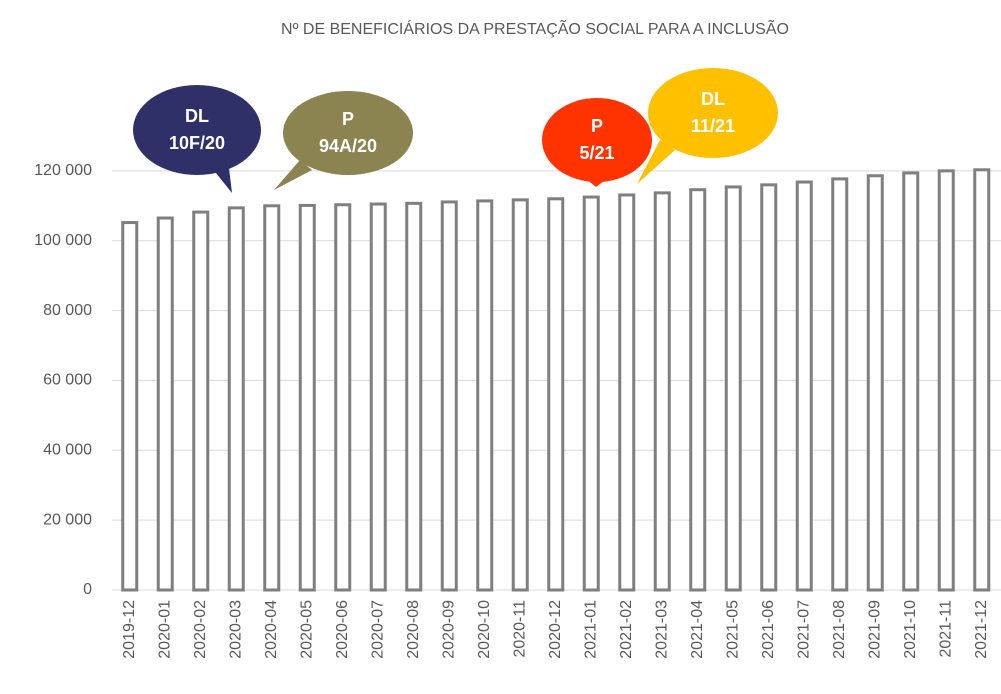  What do you see at coordinates (519, 629) in the screenshot?
I see `x-tick-label: 2020-11` at bounding box center [519, 629].